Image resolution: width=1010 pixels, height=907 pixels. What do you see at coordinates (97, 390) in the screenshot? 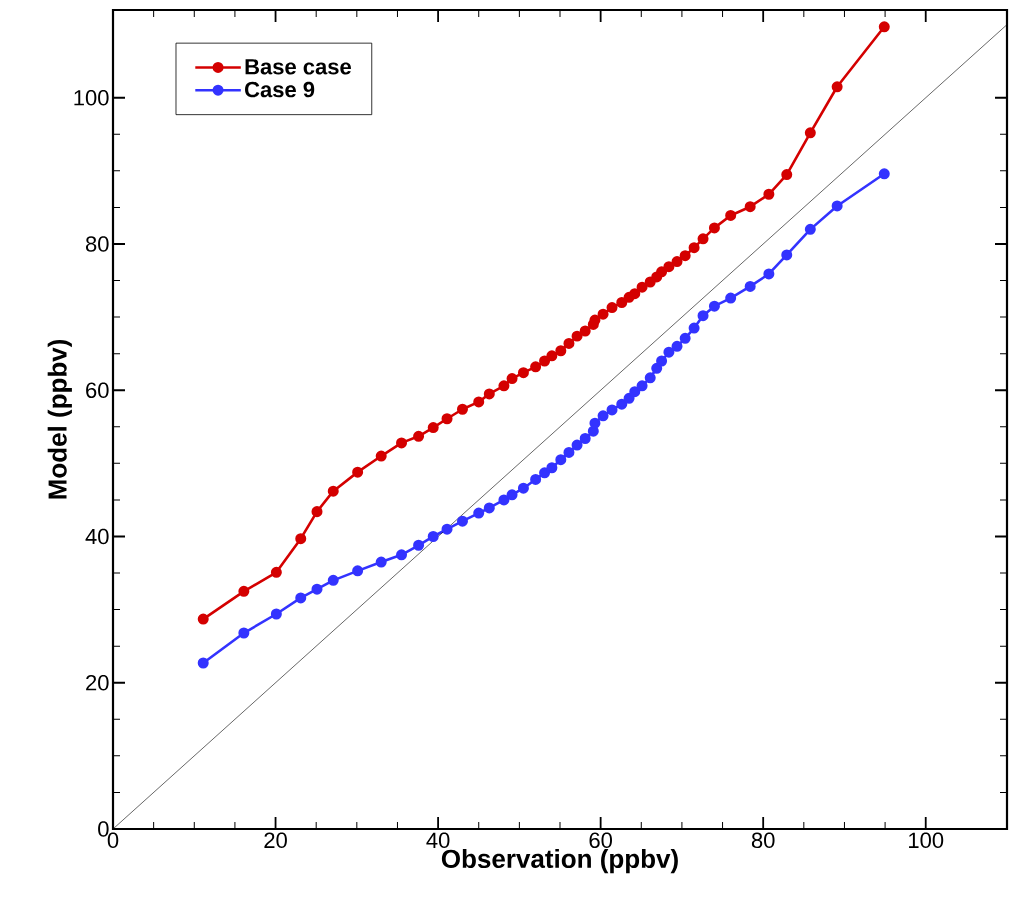
I see `y-tick-label: 60` at bounding box center [97, 390].